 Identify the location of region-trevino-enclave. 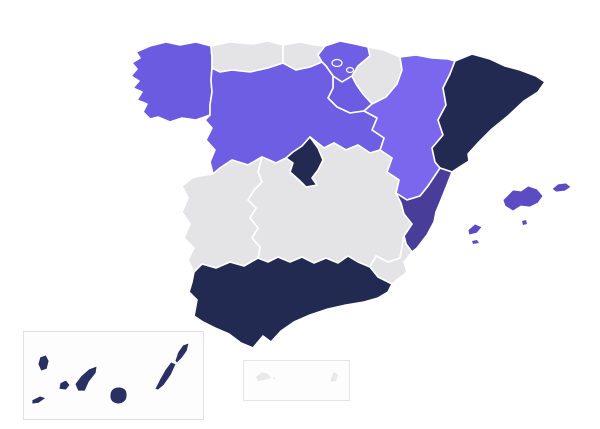
(337, 63).